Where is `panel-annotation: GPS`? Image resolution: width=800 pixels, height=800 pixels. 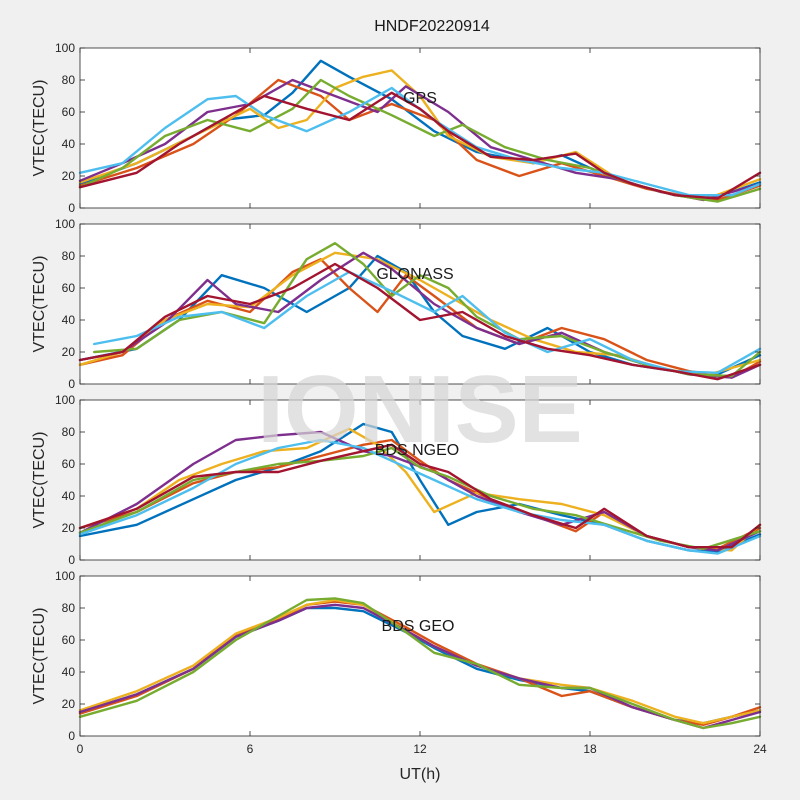 panel-annotation: GPS is located at coordinates (420, 98).